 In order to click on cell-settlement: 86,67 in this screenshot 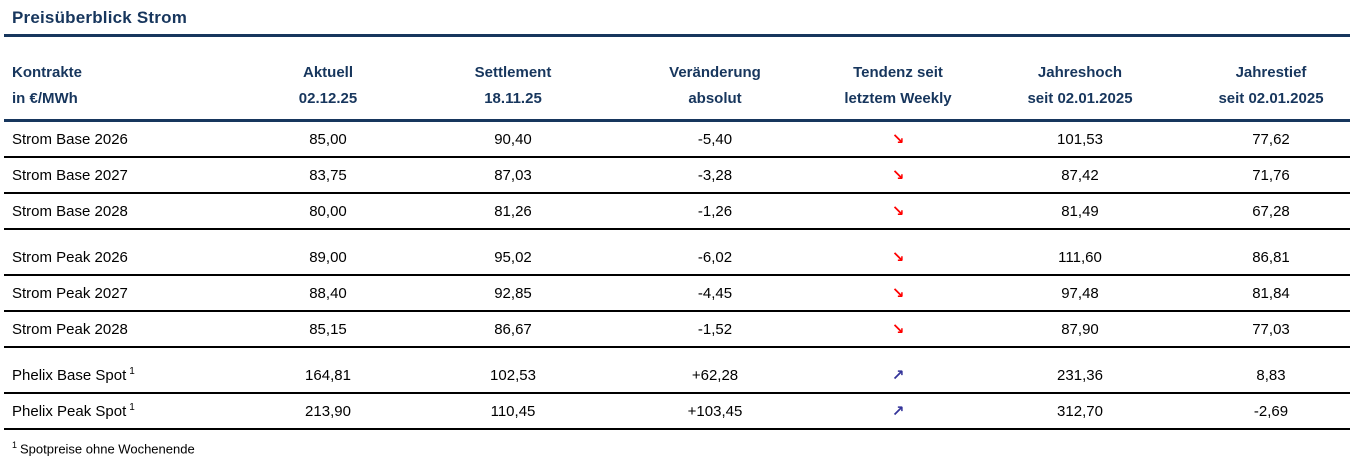, I will do `click(513, 329)`.